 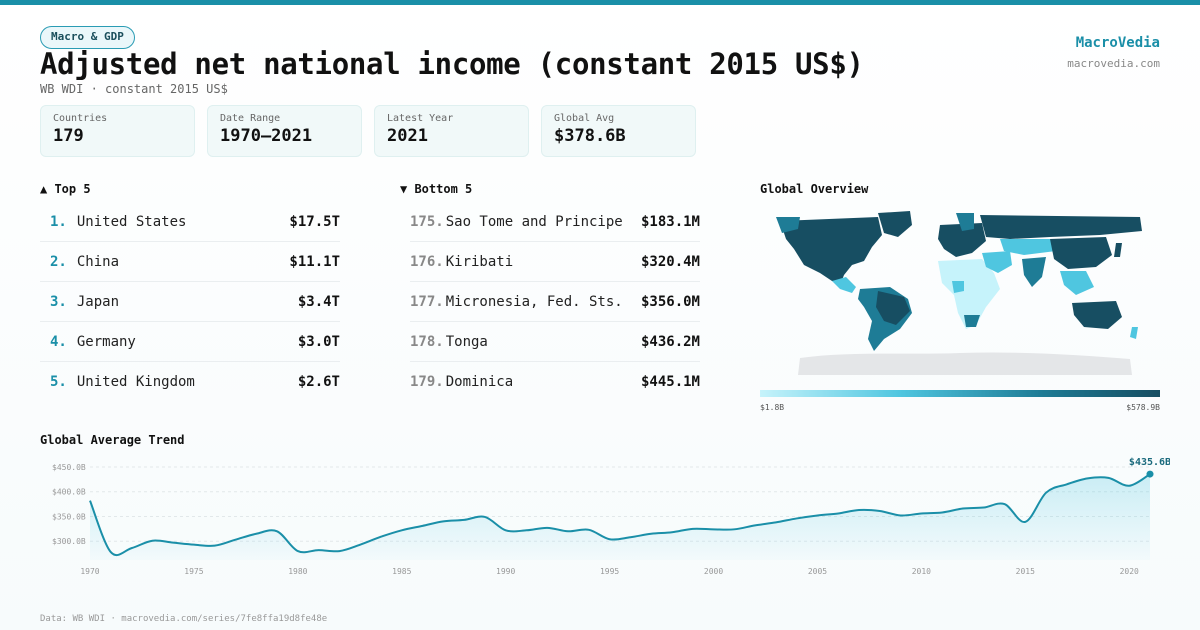 I want to click on stat-label: Global Avg, so click(x=584, y=118).